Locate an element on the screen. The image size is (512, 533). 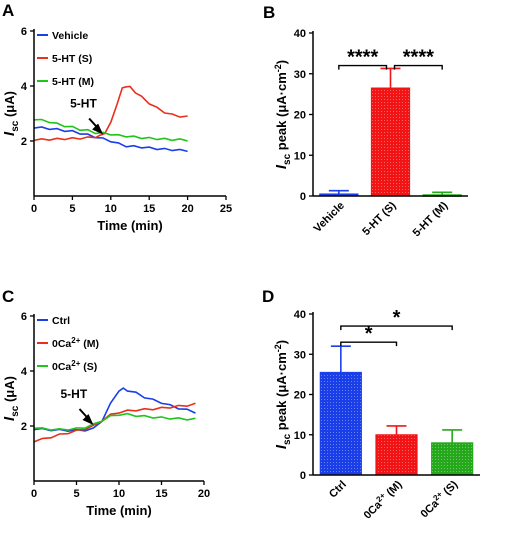
panel-letter: D is located at coordinates (268, 296).